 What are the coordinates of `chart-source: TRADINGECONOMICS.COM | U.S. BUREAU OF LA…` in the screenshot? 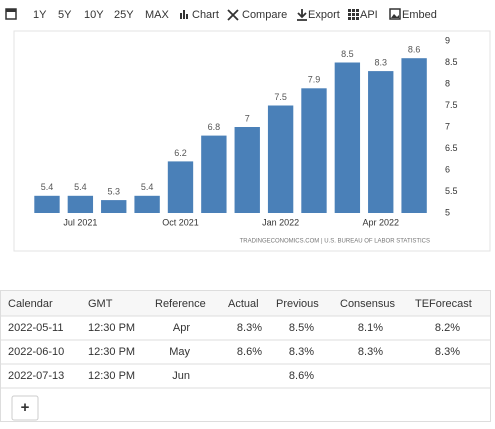 It's located at (335, 242).